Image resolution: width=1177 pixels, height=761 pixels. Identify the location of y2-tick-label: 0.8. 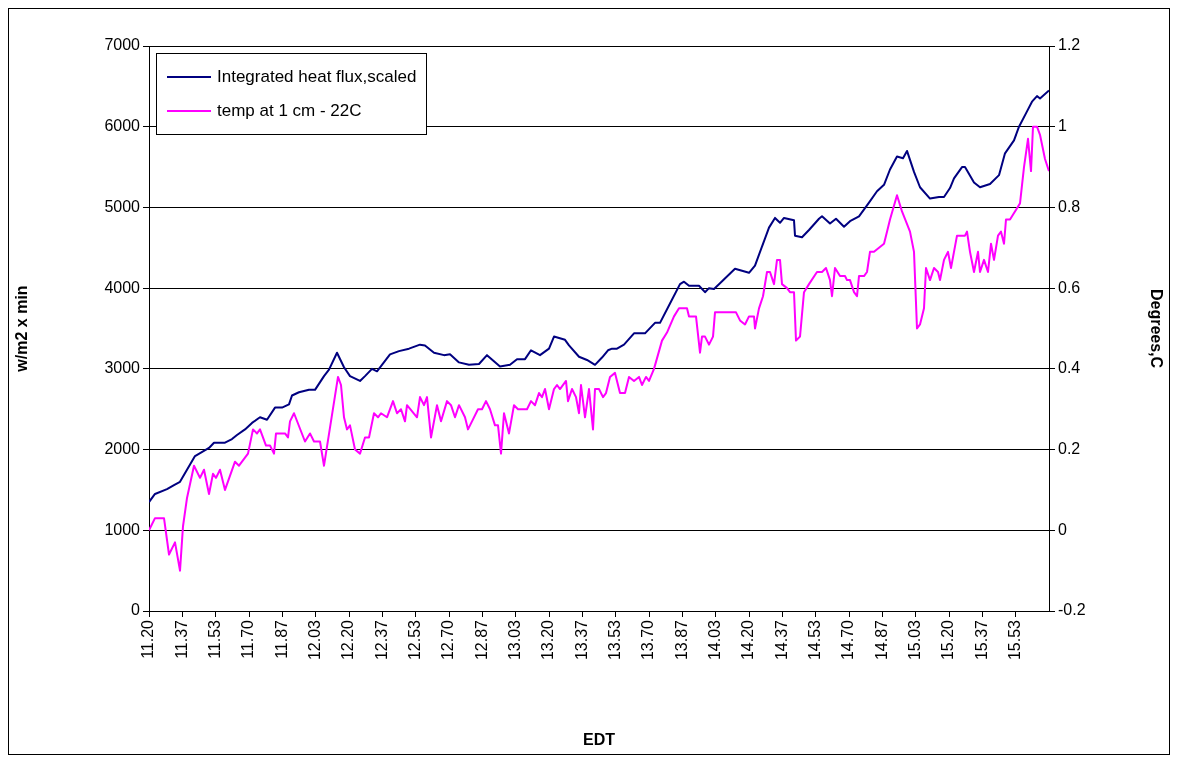
(1069, 206).